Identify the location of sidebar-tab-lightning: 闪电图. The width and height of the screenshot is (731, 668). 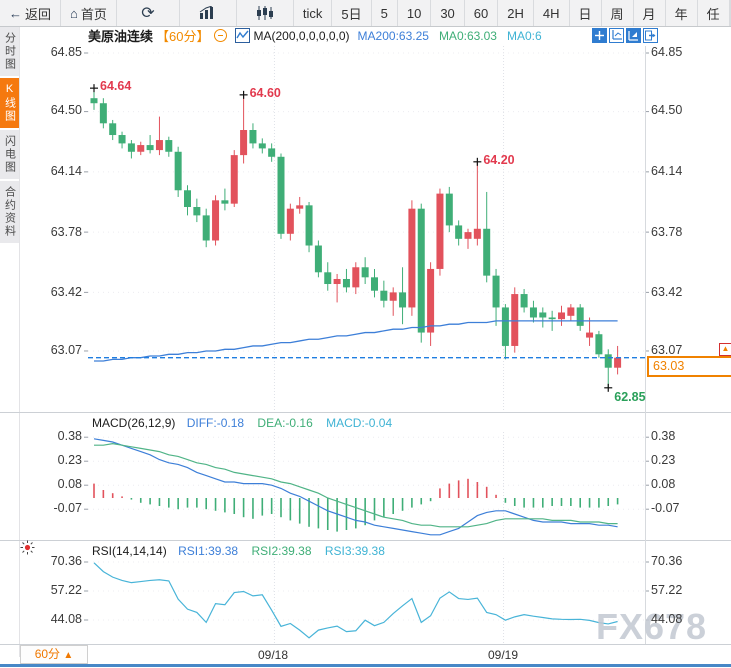
(9, 154).